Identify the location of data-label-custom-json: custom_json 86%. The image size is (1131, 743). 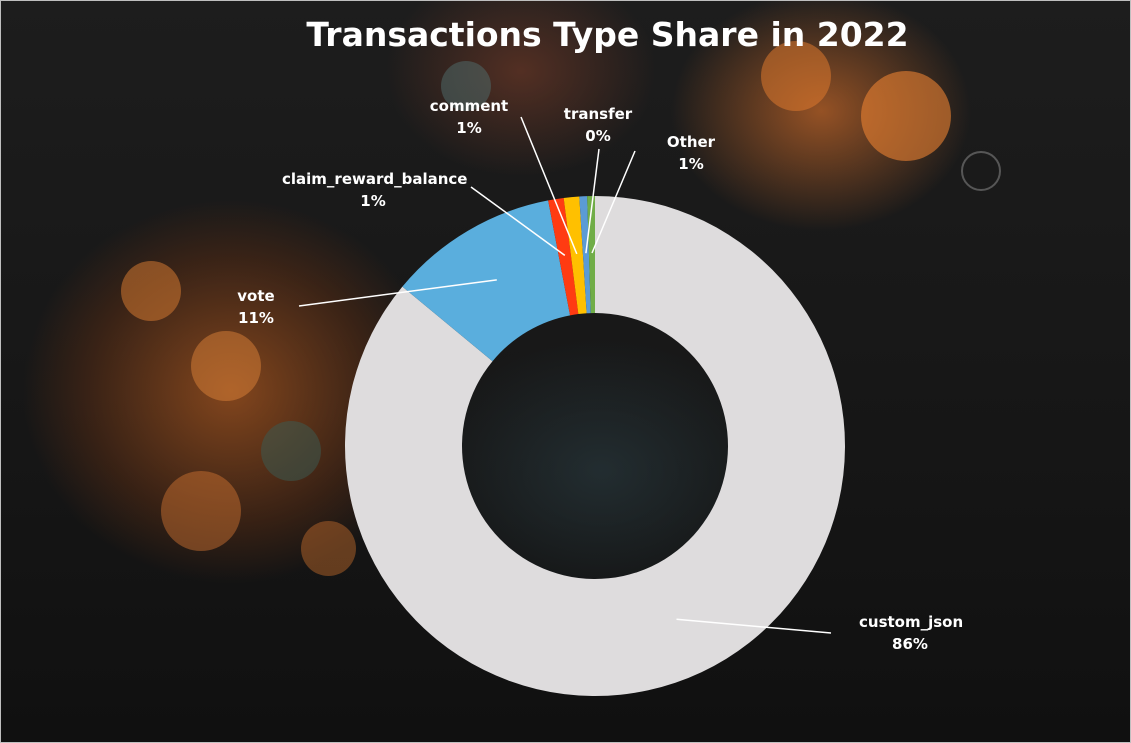
(911, 633).